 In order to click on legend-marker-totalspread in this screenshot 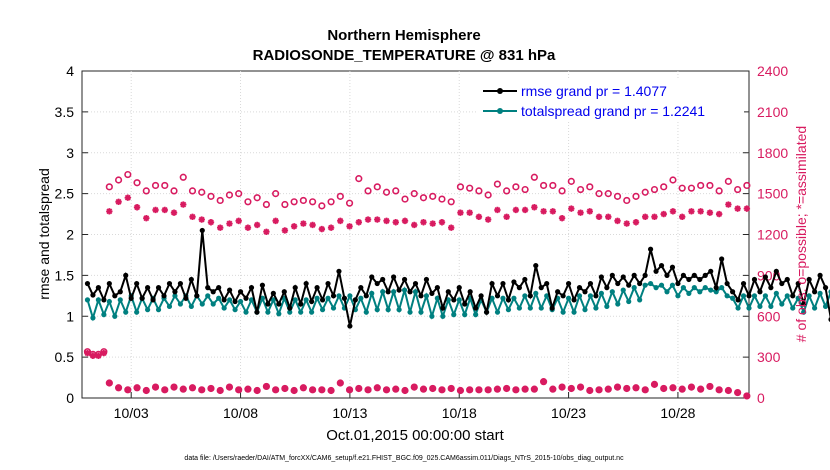, I will do `click(500, 111)`.